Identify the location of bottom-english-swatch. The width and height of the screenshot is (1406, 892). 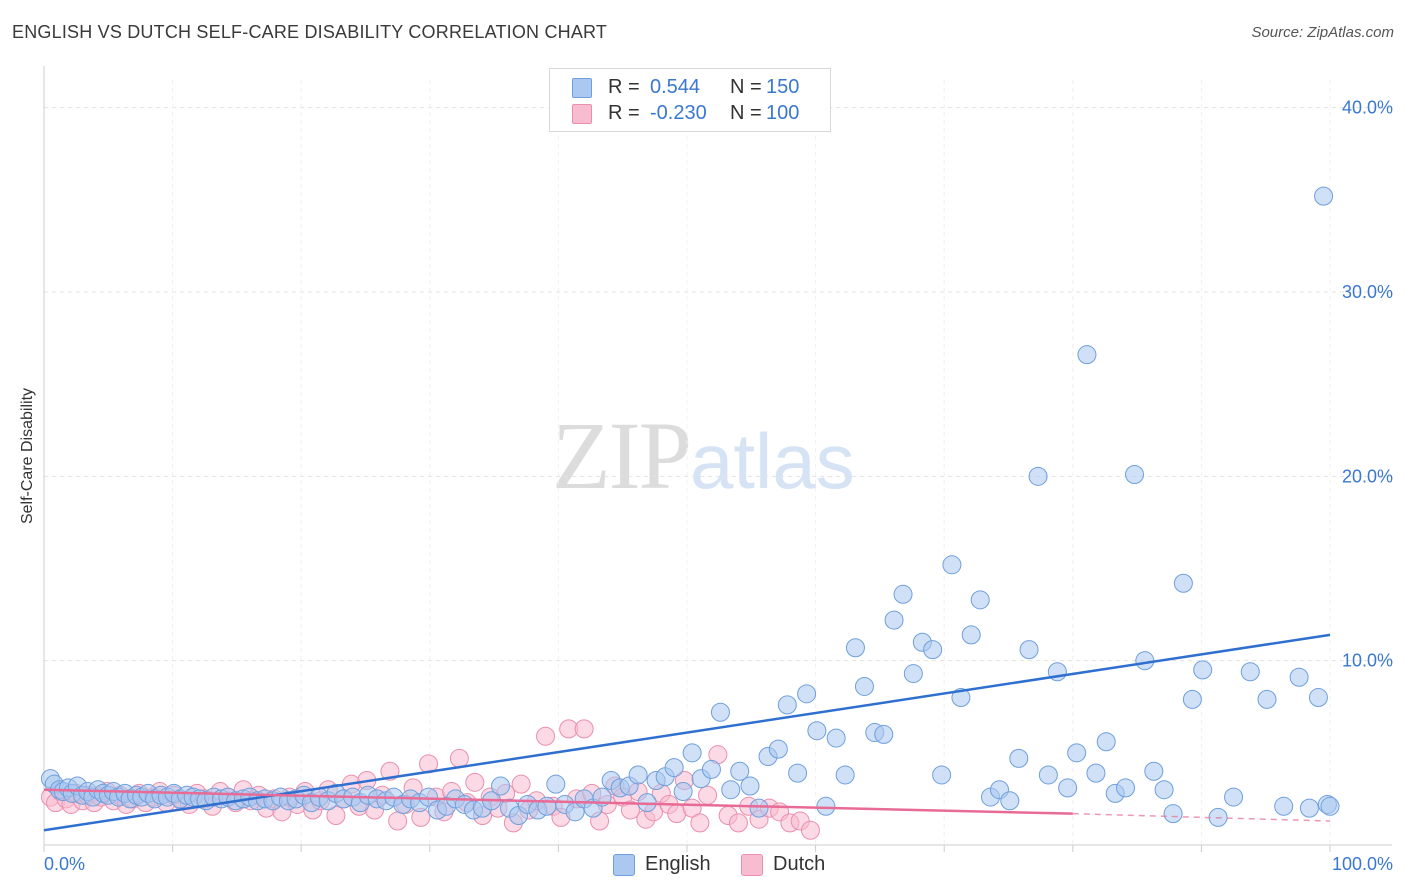
(624, 865).